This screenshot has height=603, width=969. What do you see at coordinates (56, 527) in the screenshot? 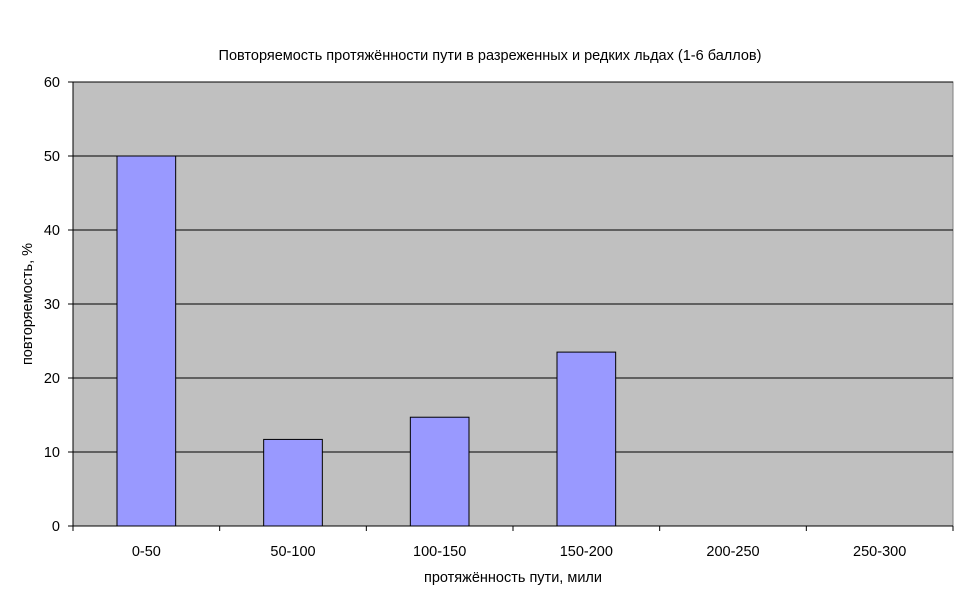
I see `y-tick-label: 0` at bounding box center [56, 527].